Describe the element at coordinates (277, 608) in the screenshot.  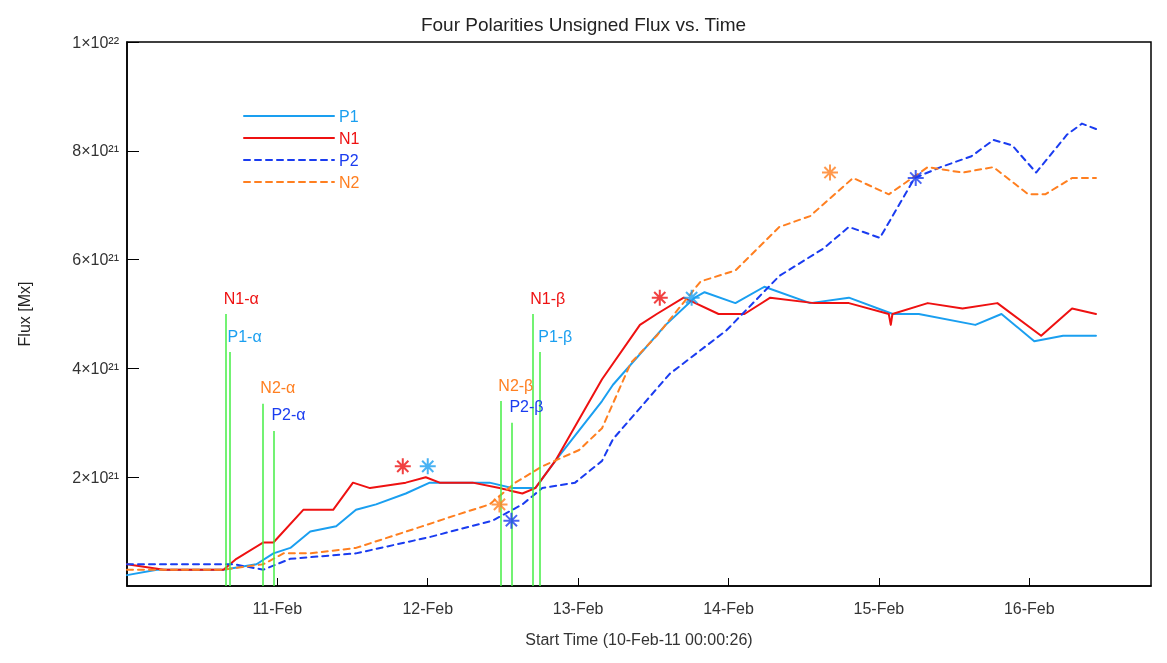
I see `x-tick-label: 11-Feb` at that location.